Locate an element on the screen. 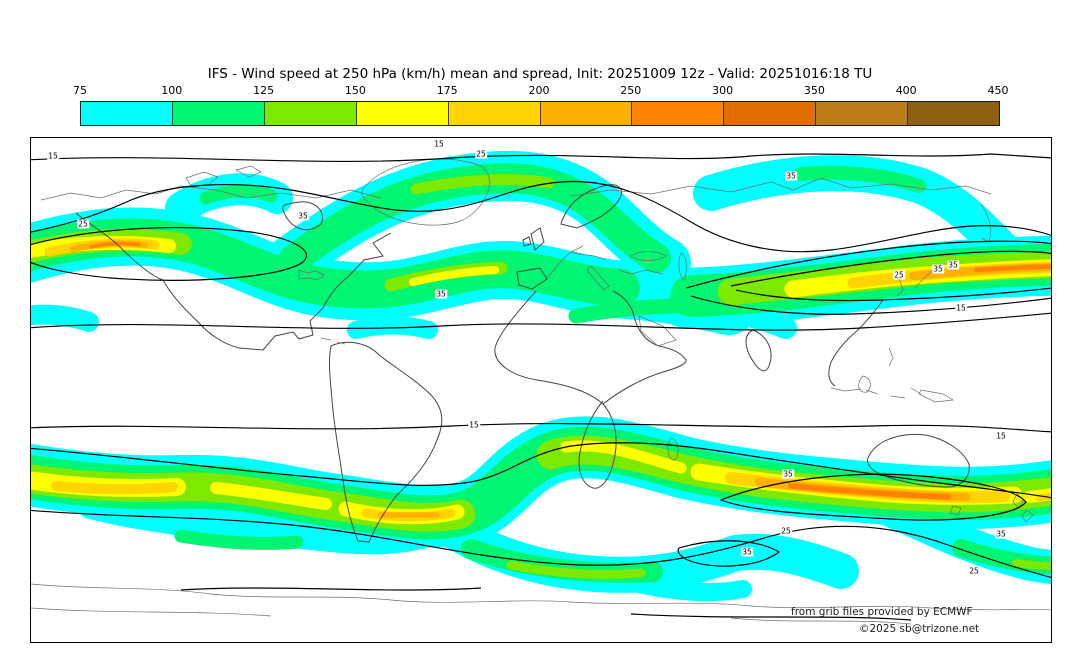  colorbar-tick: 300 is located at coordinates (723, 90).